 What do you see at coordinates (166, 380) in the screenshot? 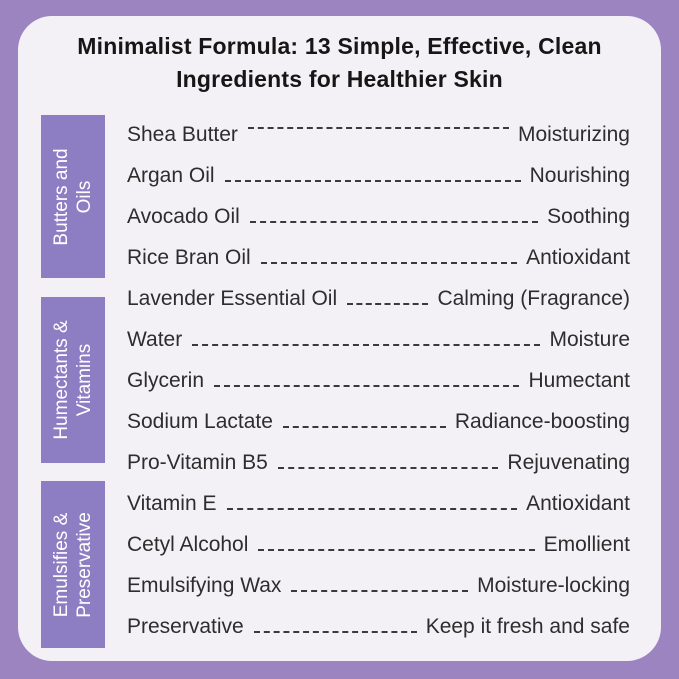
I see `ingredient-name: Glycerin` at bounding box center [166, 380].